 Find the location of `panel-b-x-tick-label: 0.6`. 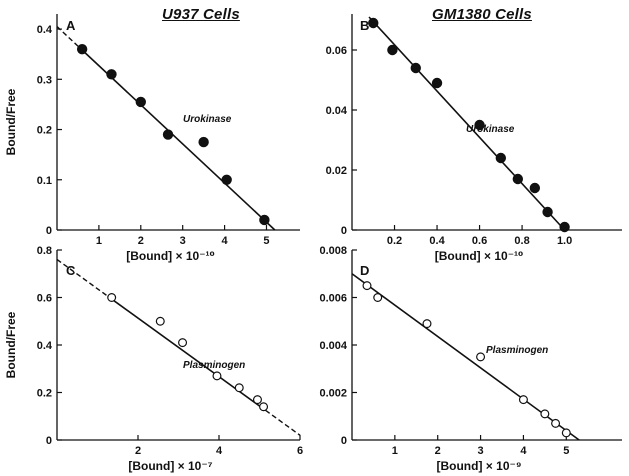

panel-b-x-tick-label: 0.6 is located at coordinates (479, 241).